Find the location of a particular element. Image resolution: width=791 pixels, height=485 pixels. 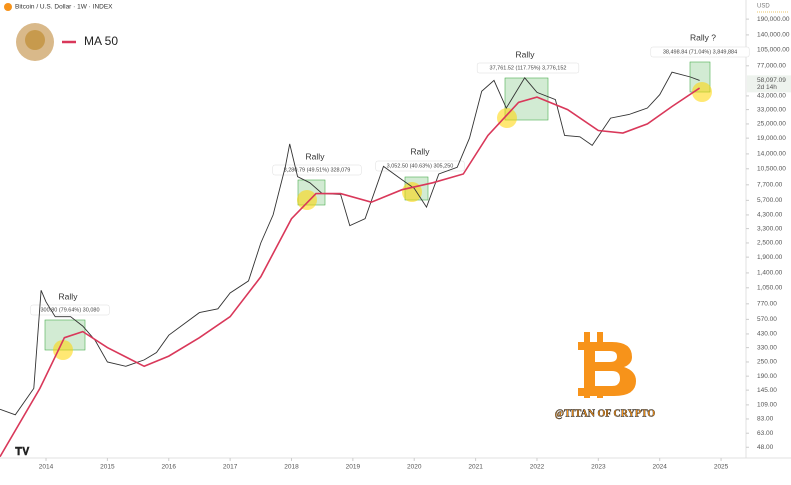

avatar-face is located at coordinates (35, 40).